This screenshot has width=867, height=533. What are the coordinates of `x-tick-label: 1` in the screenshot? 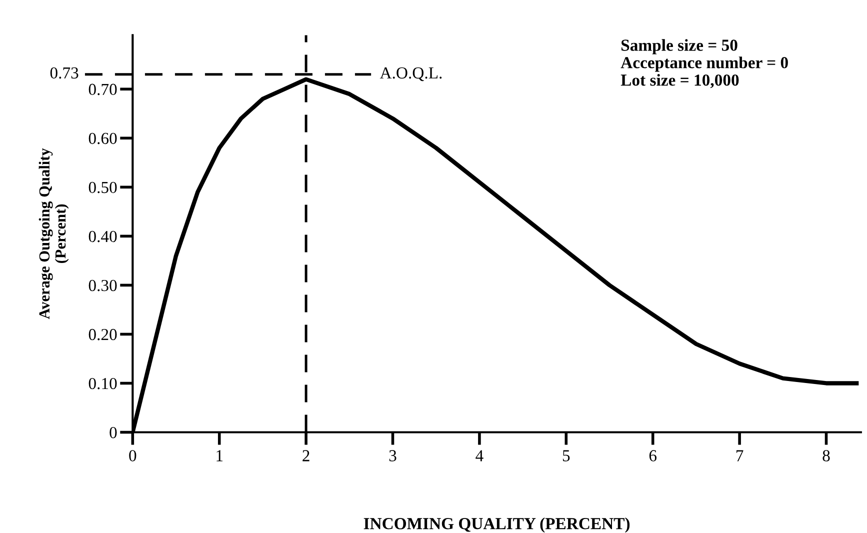 It's located at (219, 456).